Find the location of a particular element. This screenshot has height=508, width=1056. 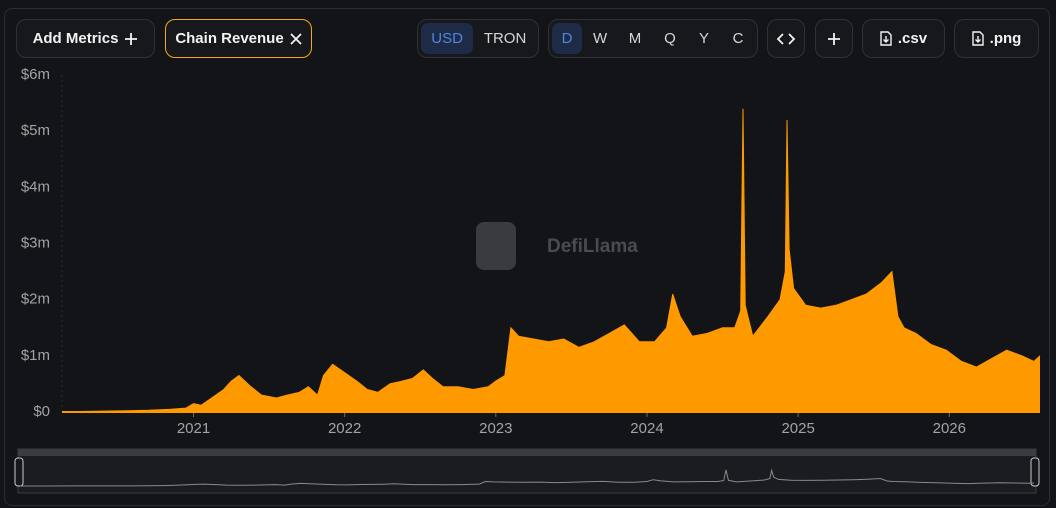

button-label: .csv is located at coordinates (912, 38).